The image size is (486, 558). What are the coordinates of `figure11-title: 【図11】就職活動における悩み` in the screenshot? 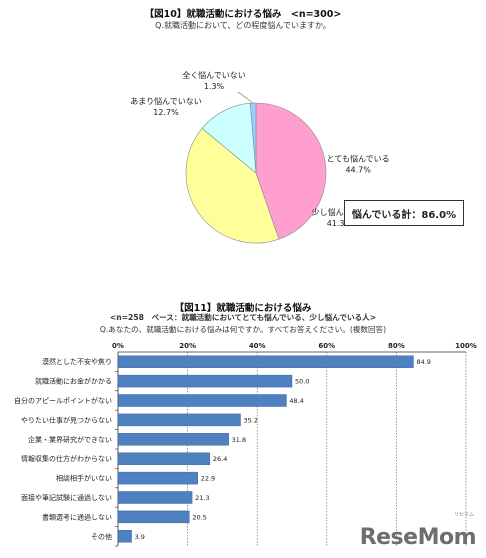 It's located at (243, 308).